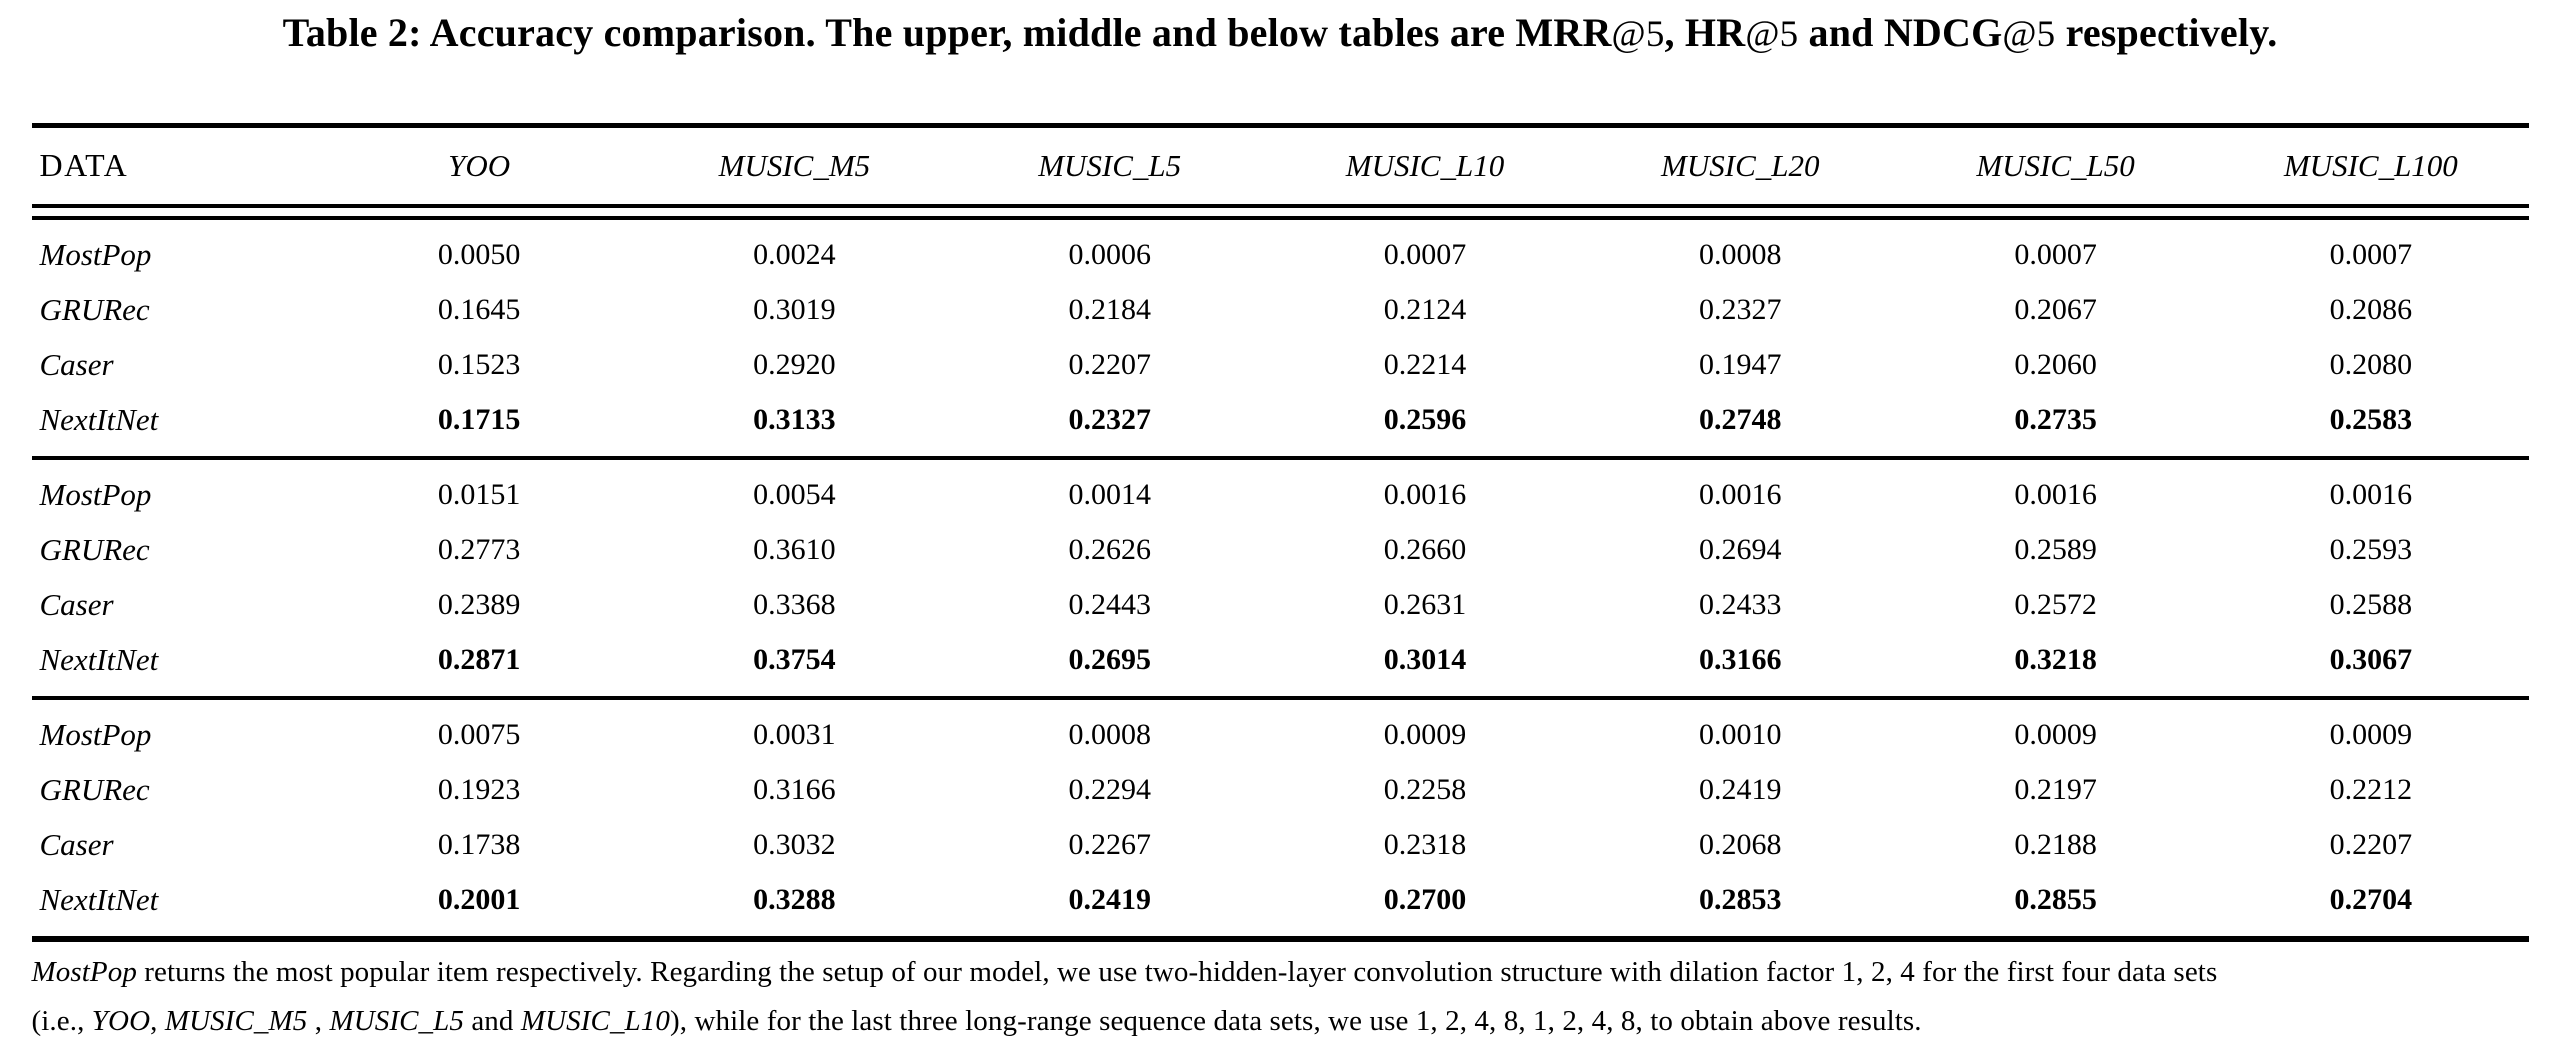  I want to click on column-header-music-l50: MUSIC_L50, so click(2055, 165).